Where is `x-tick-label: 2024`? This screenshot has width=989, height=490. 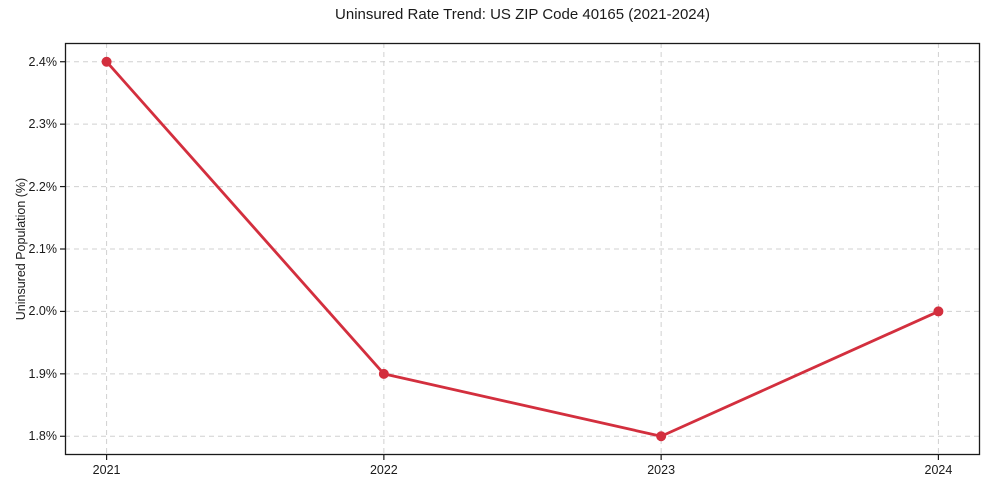 x-tick-label: 2024 is located at coordinates (938, 470).